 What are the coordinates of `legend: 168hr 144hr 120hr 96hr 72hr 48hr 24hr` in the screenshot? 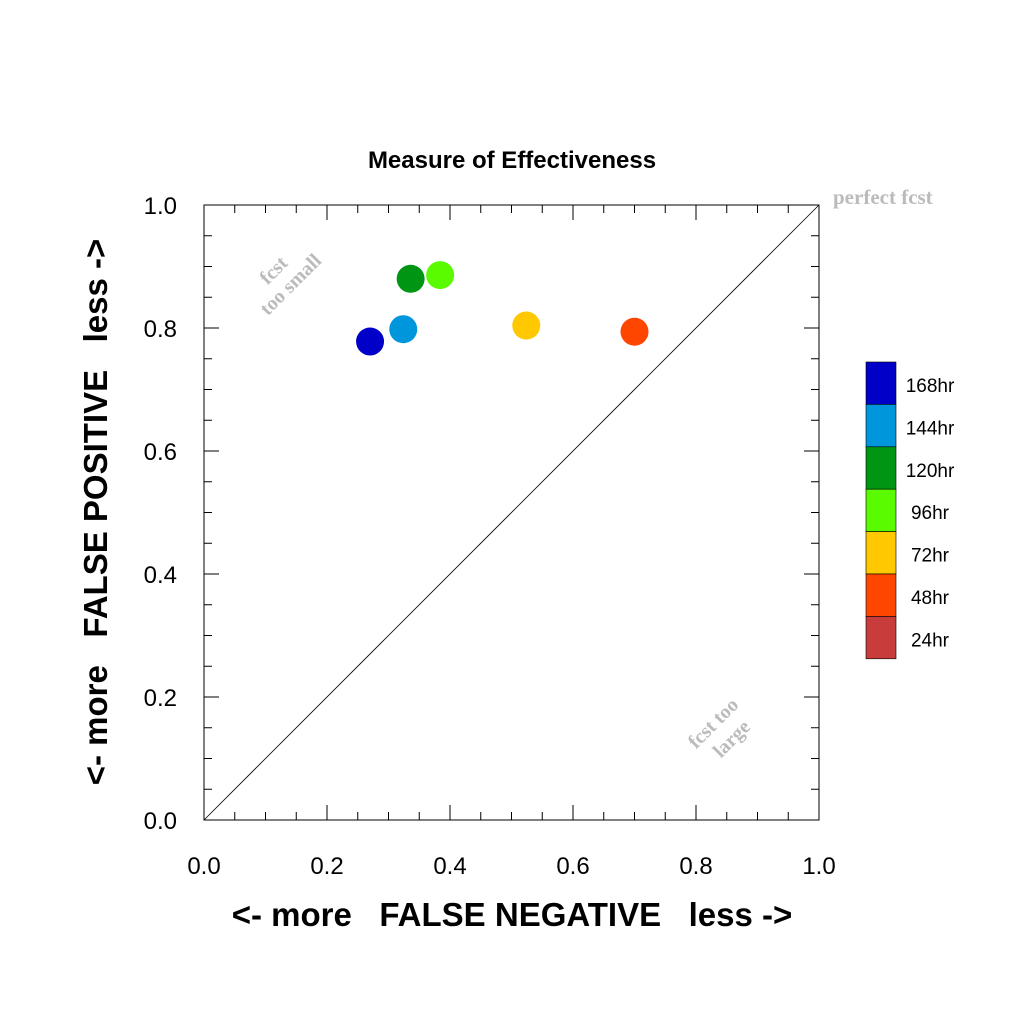 It's located at (910, 510).